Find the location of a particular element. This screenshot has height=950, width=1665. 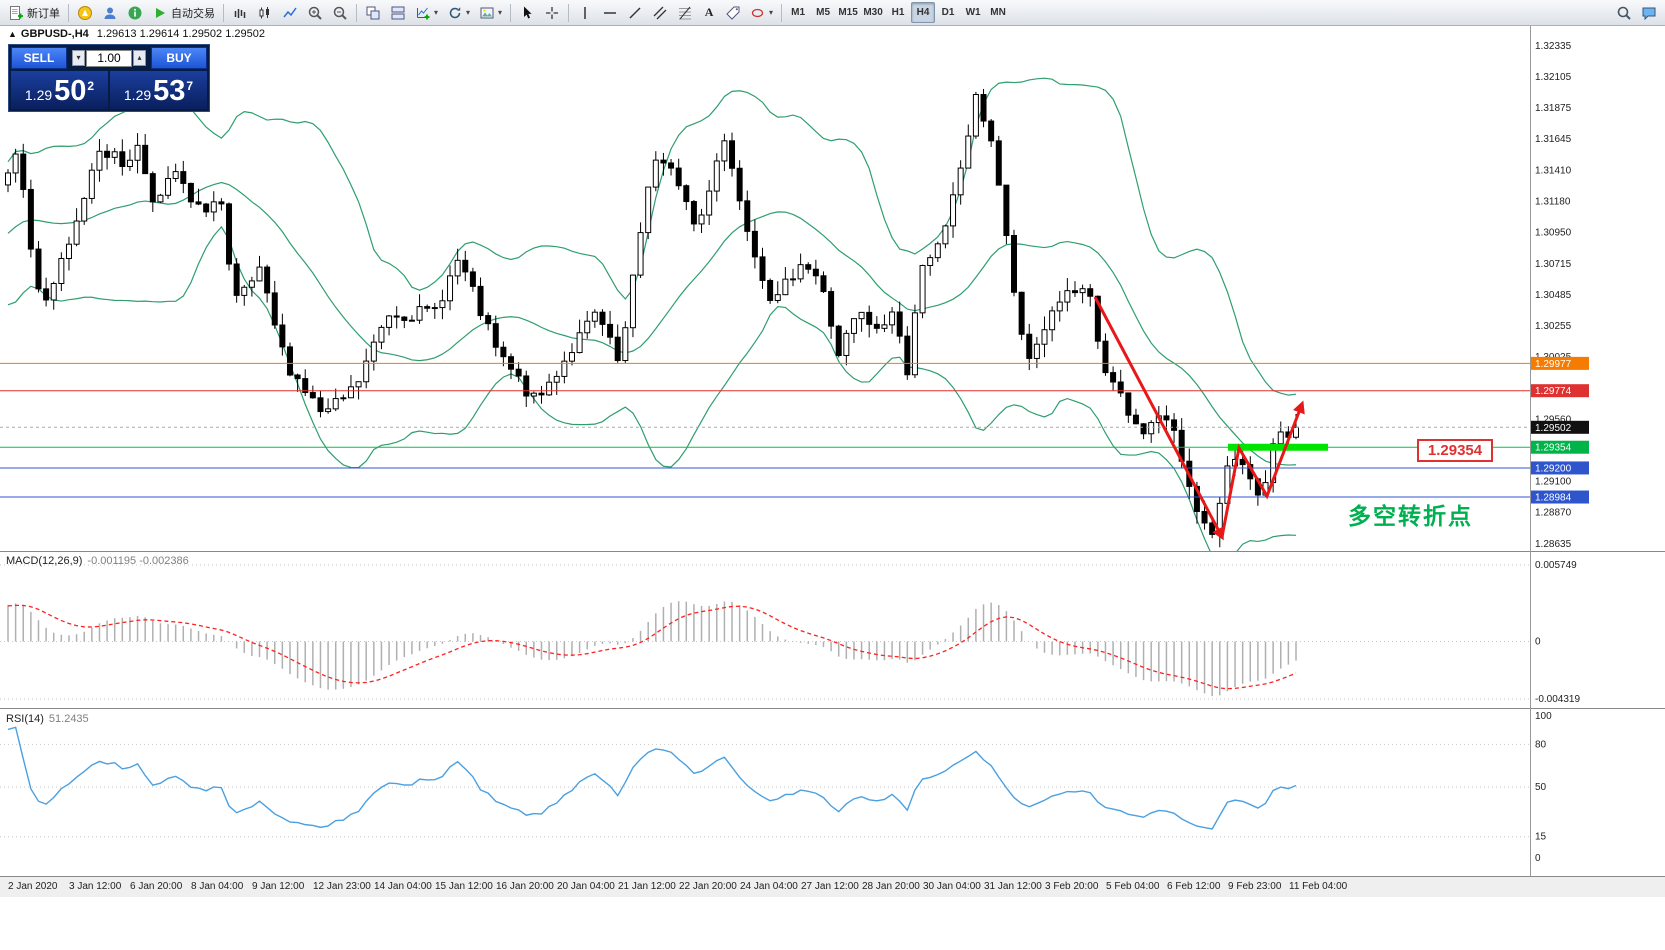

macd-histogram is located at coordinates (652, 649).